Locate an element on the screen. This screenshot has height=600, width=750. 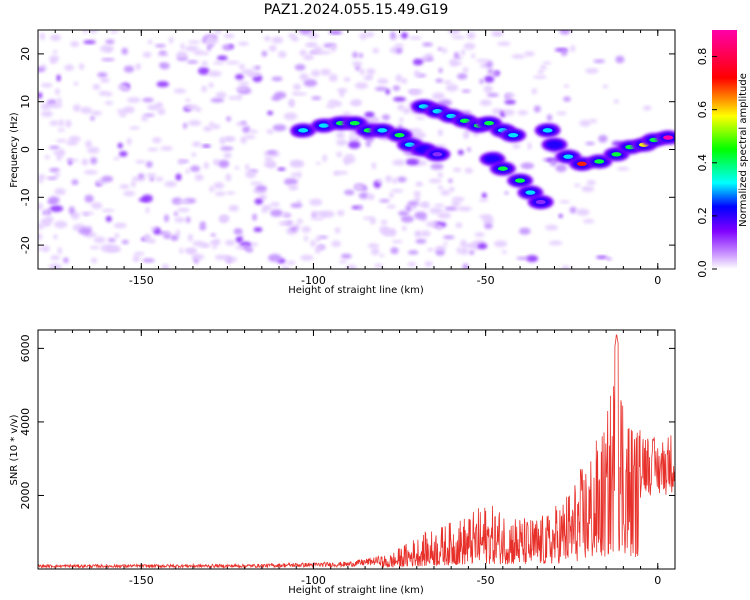
x-tick-label: -100 is located at coordinates (313, 280).